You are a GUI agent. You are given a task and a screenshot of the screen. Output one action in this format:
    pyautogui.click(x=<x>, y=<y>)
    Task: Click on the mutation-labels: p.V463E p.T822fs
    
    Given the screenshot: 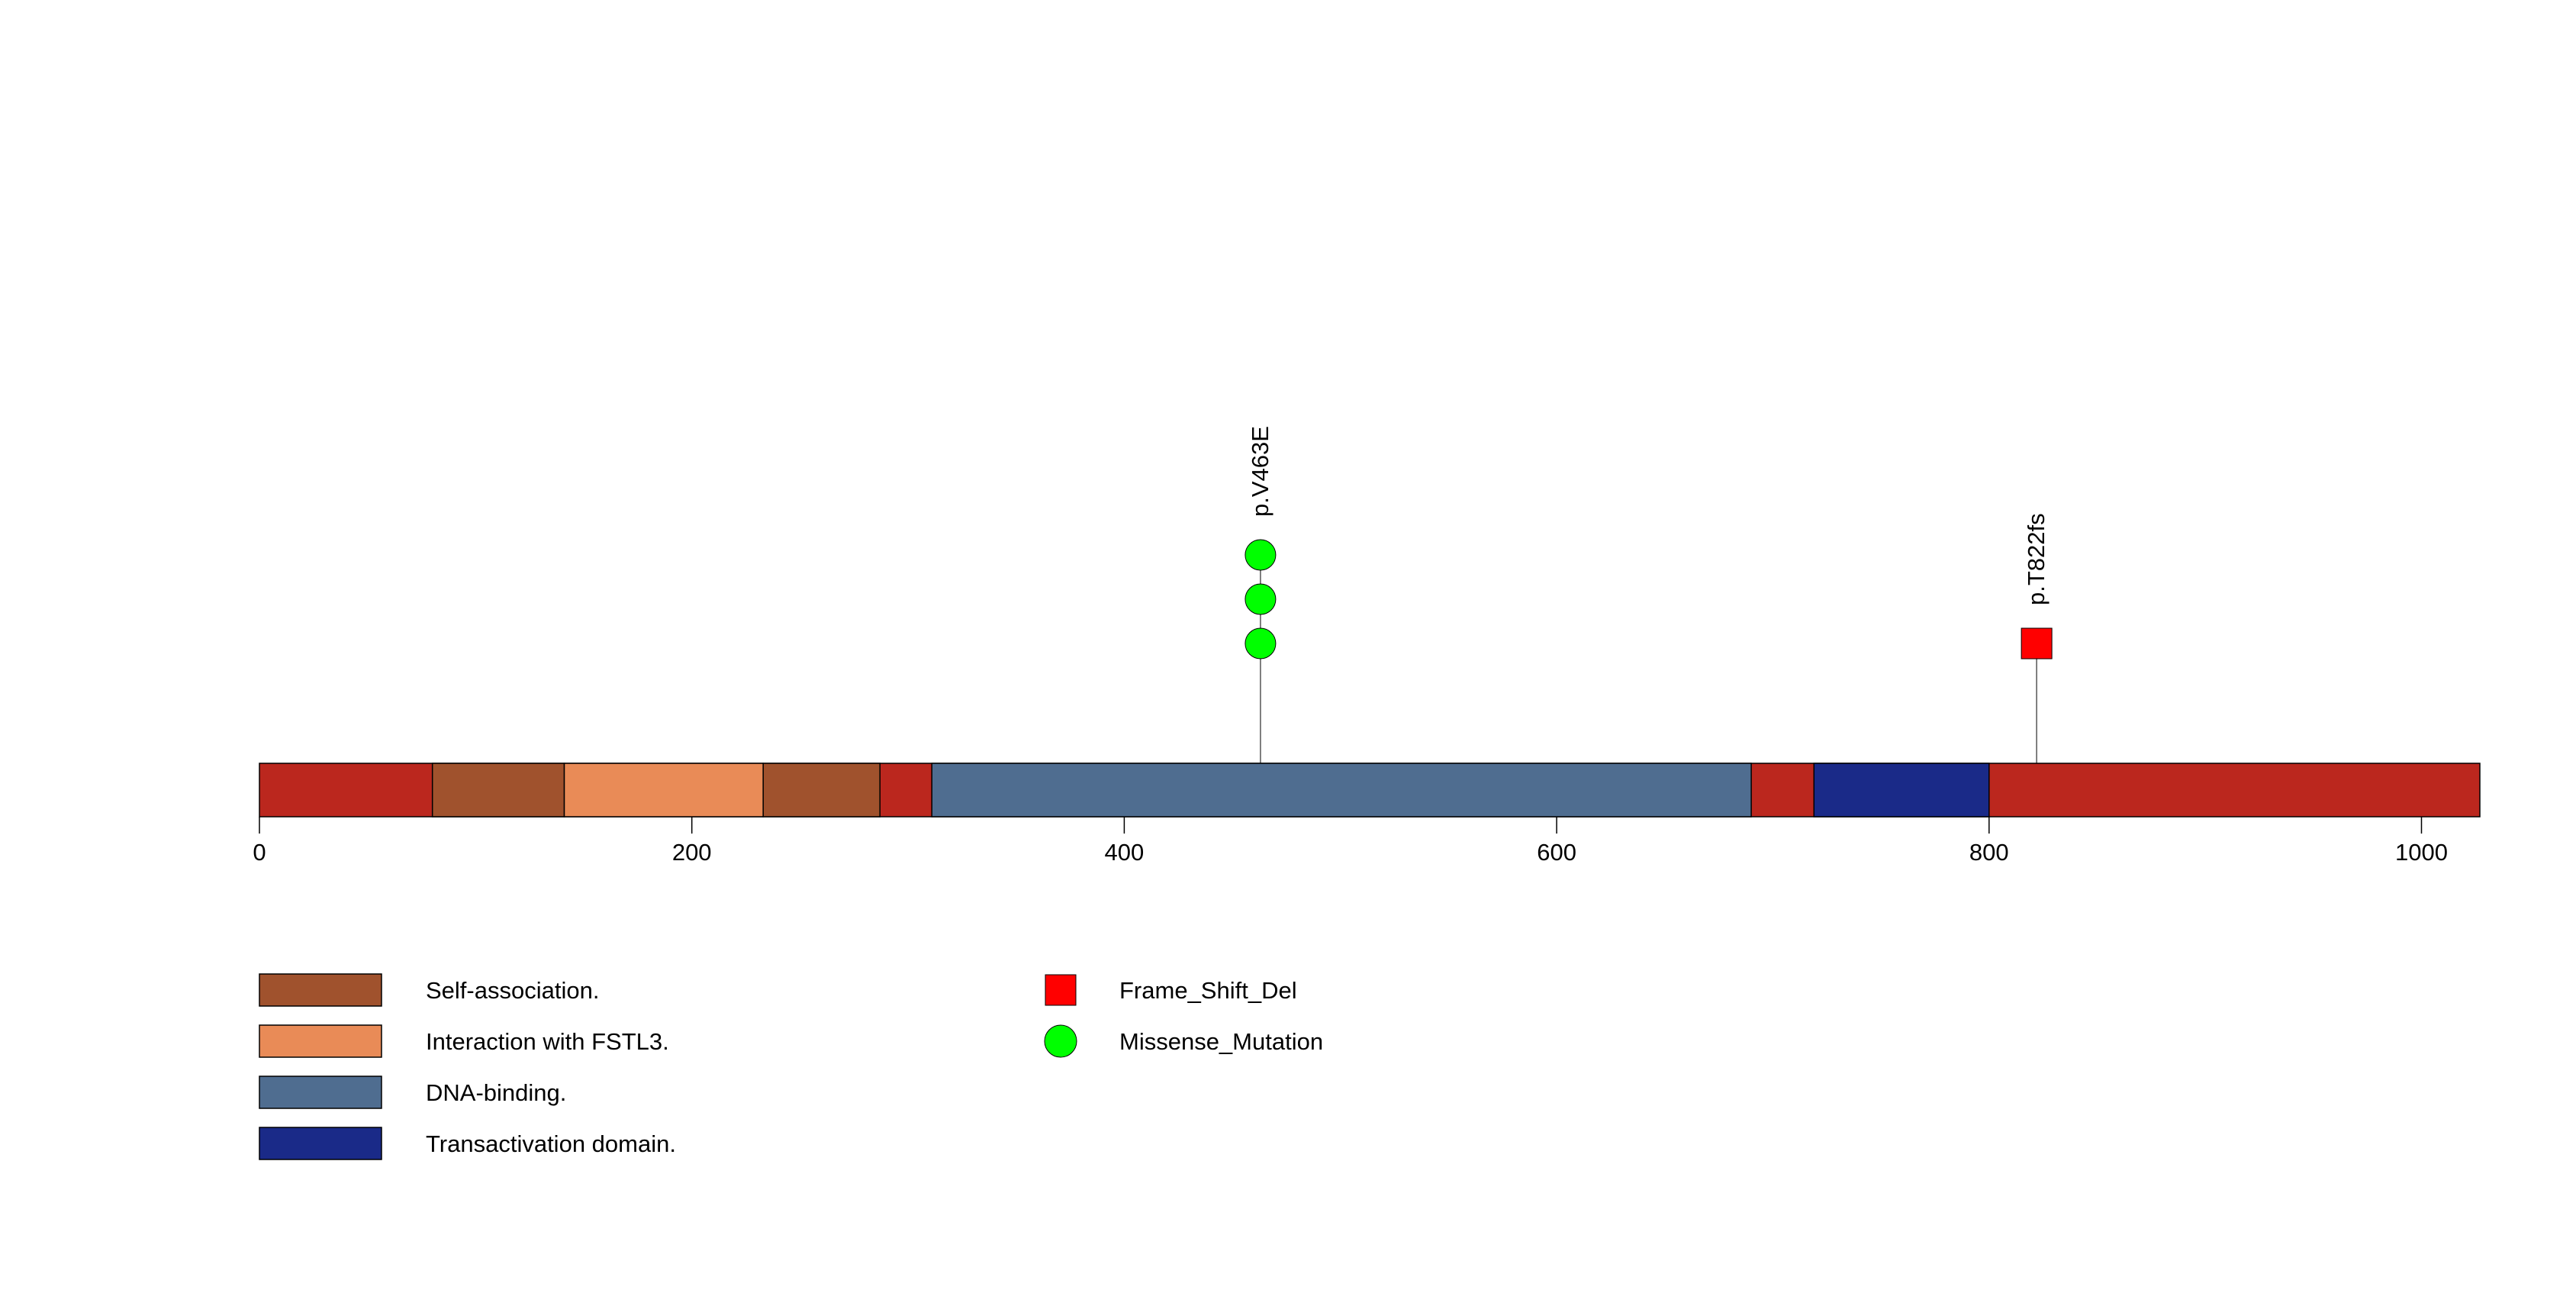 What is the action you would take?
    pyautogui.click(x=1648, y=515)
    